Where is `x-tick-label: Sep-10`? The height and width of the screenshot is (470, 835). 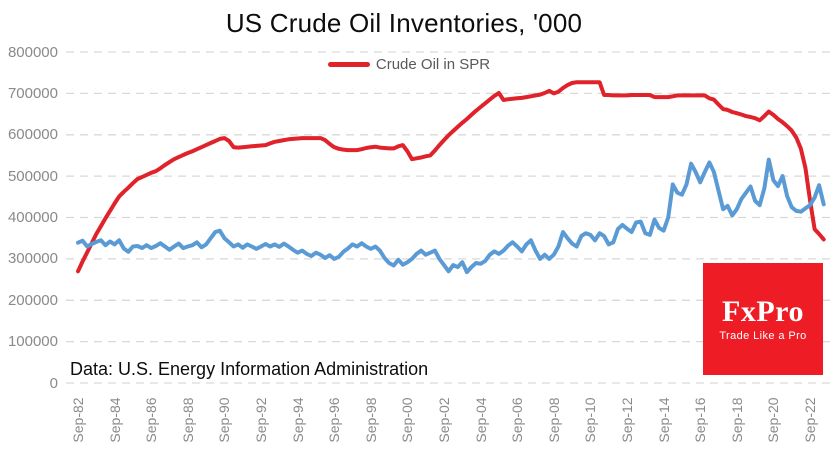 x-tick-label: Sep-10 is located at coordinates (590, 420).